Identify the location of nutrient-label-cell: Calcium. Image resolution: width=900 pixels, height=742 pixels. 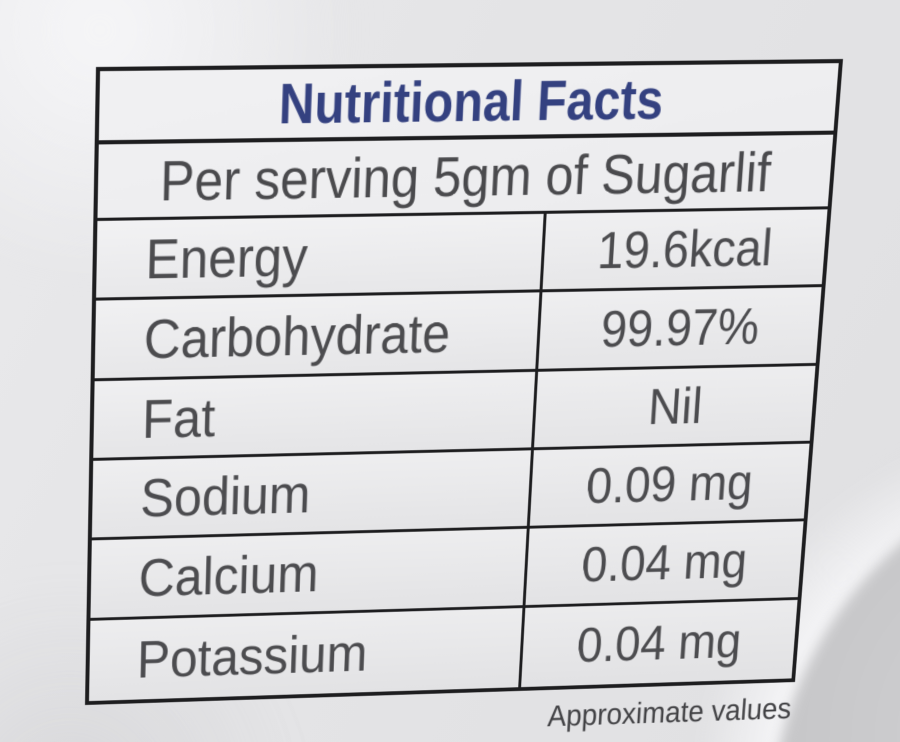
(310, 573).